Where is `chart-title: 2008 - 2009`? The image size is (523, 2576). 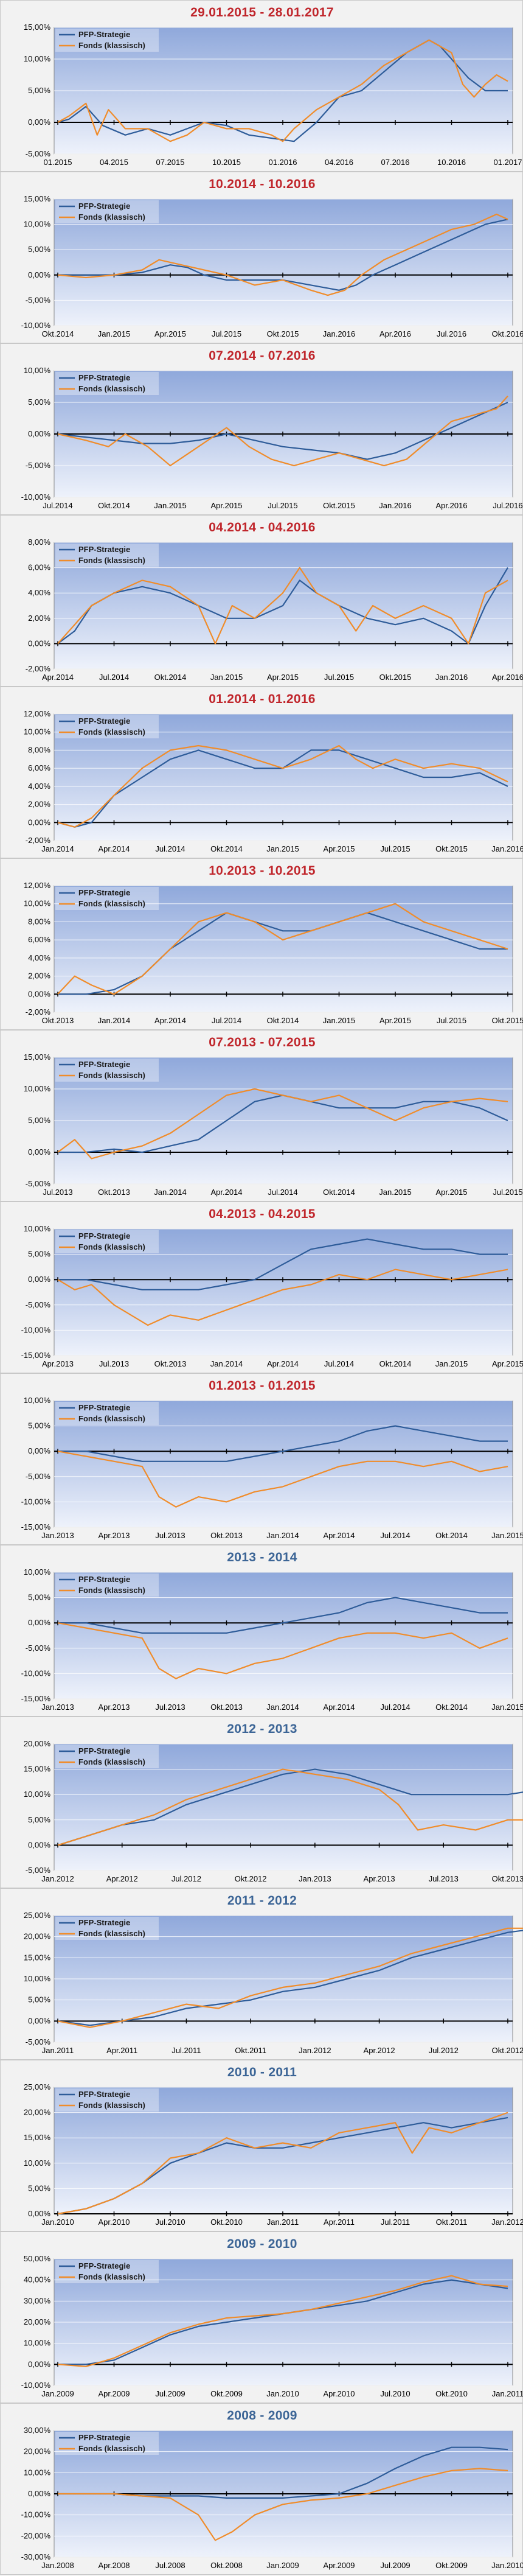
chart-title: 2008 - 2009 is located at coordinates (262, 2416).